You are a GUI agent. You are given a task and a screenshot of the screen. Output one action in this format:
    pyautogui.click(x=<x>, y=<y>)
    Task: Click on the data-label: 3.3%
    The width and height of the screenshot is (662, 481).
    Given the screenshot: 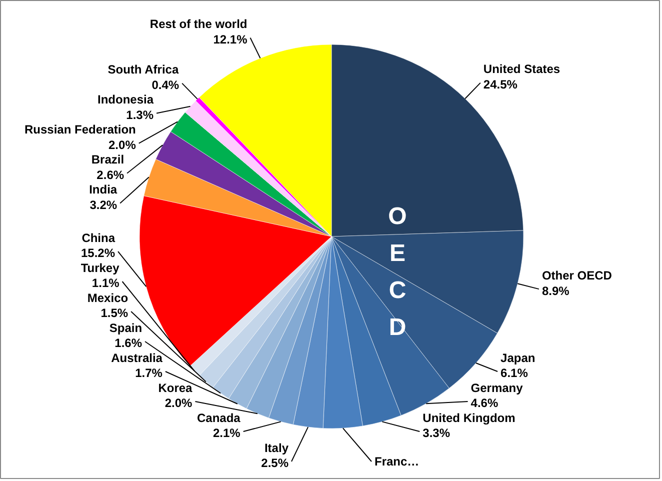 What is the action you would take?
    pyautogui.click(x=436, y=433)
    